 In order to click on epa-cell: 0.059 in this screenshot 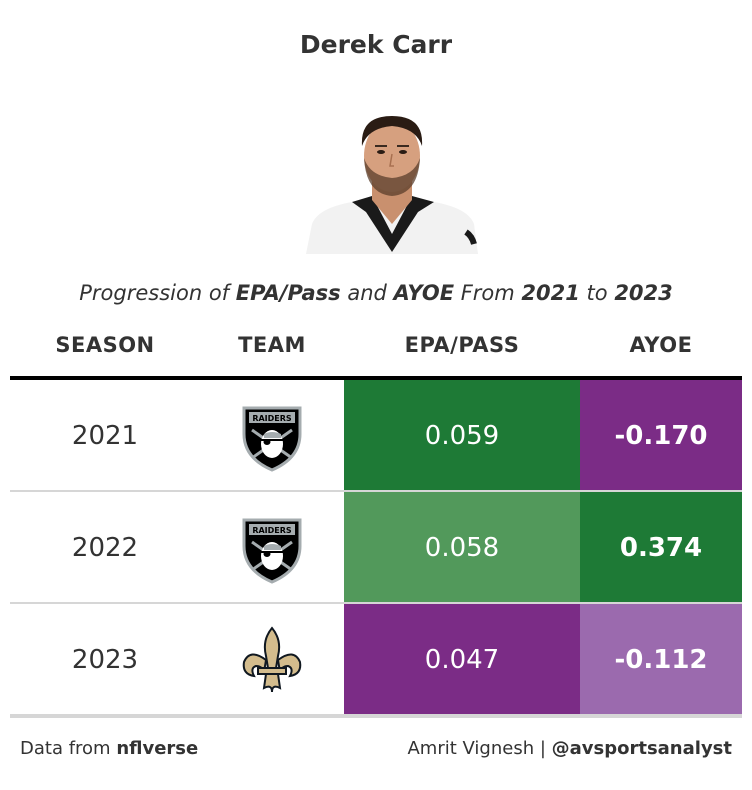, I will do `click(462, 436)`.